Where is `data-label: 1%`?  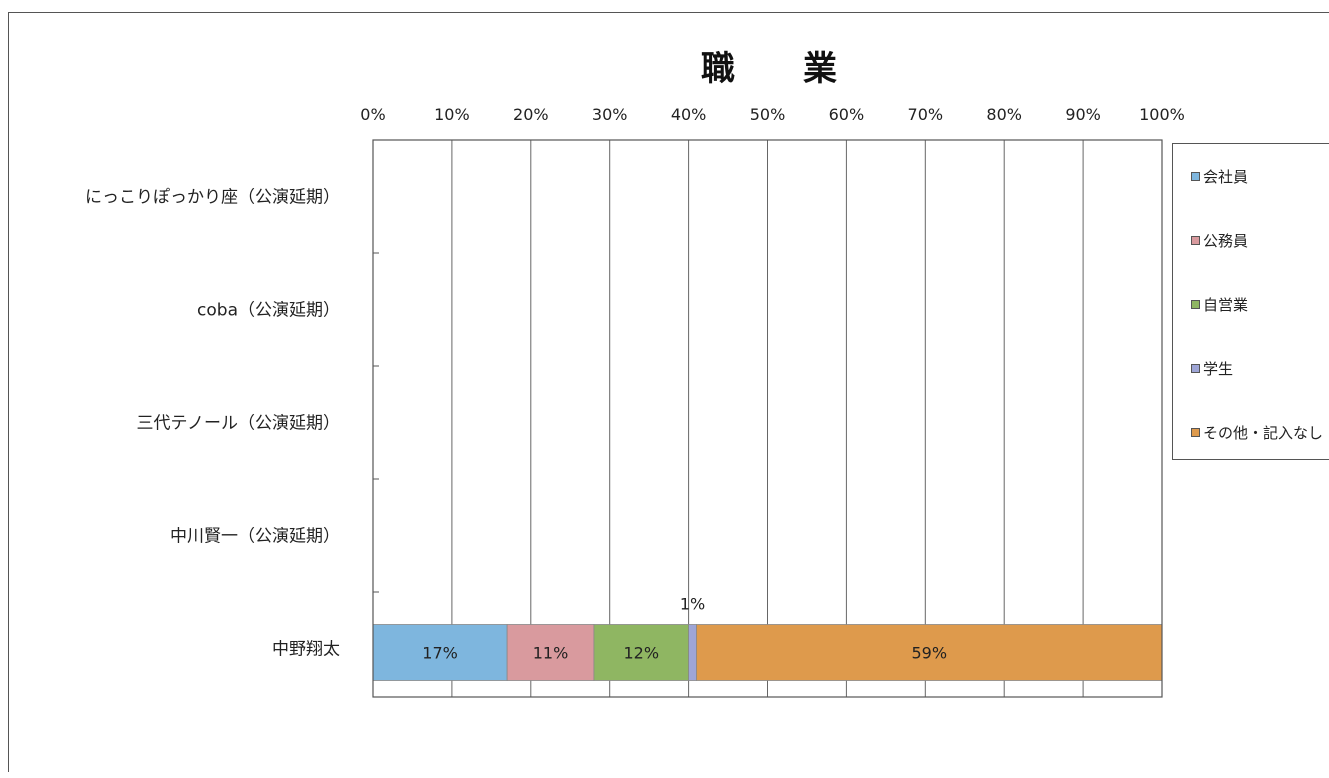
data-label: 1% is located at coordinates (692, 604).